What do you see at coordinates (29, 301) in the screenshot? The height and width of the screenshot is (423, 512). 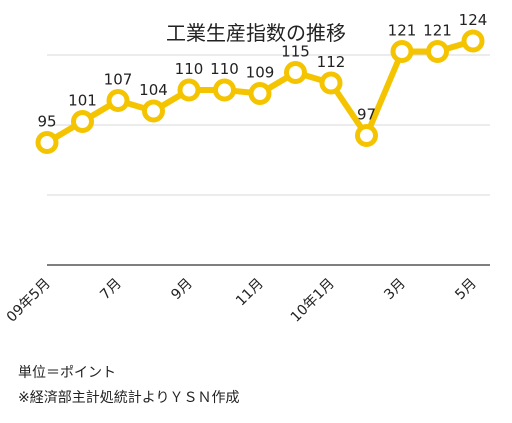 I see `x-tick-label: 09年5月` at bounding box center [29, 301].